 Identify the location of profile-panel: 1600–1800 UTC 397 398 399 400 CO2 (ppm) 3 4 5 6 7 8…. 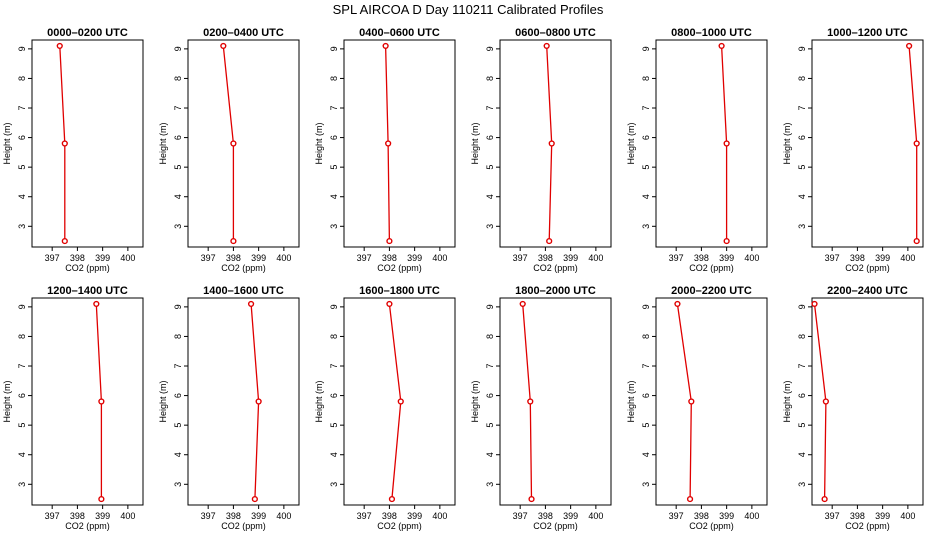
(385, 408).